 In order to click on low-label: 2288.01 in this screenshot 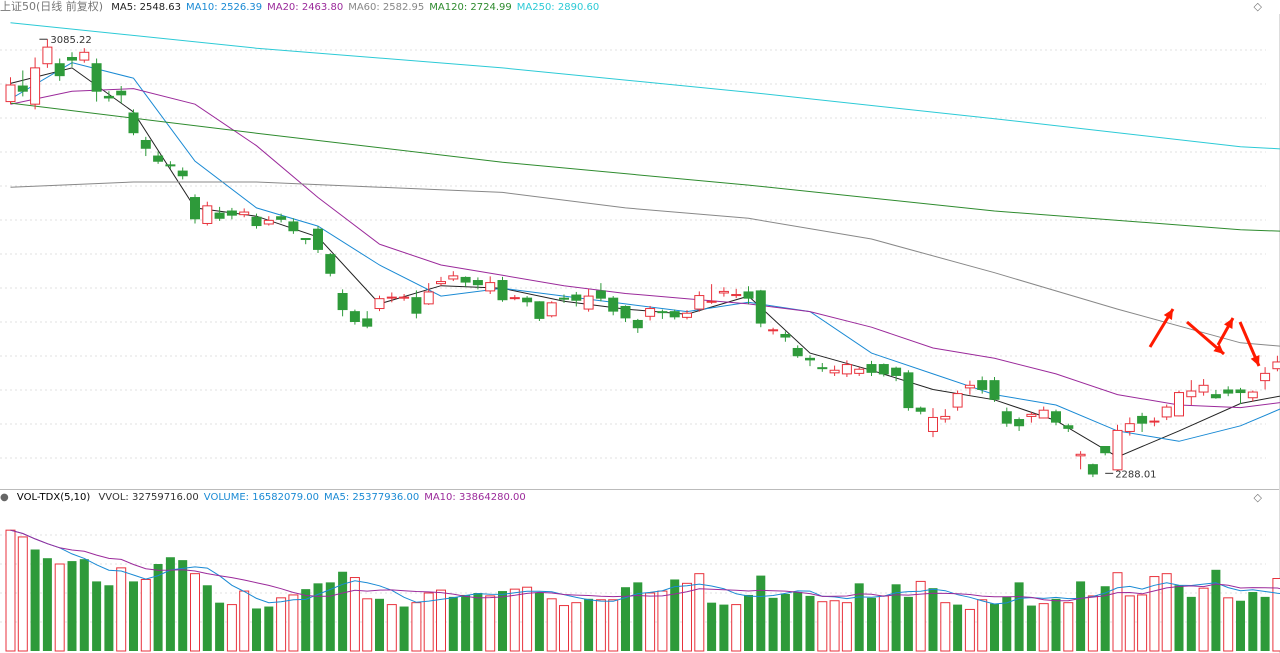, I will do `click(1135, 474)`.